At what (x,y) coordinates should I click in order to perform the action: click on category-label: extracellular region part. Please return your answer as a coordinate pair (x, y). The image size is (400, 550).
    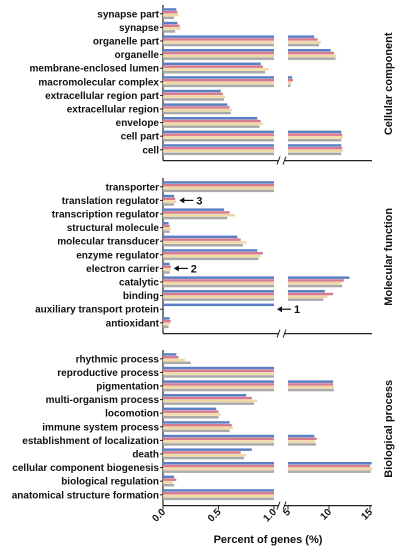
    Looking at the image, I should click on (102, 96).